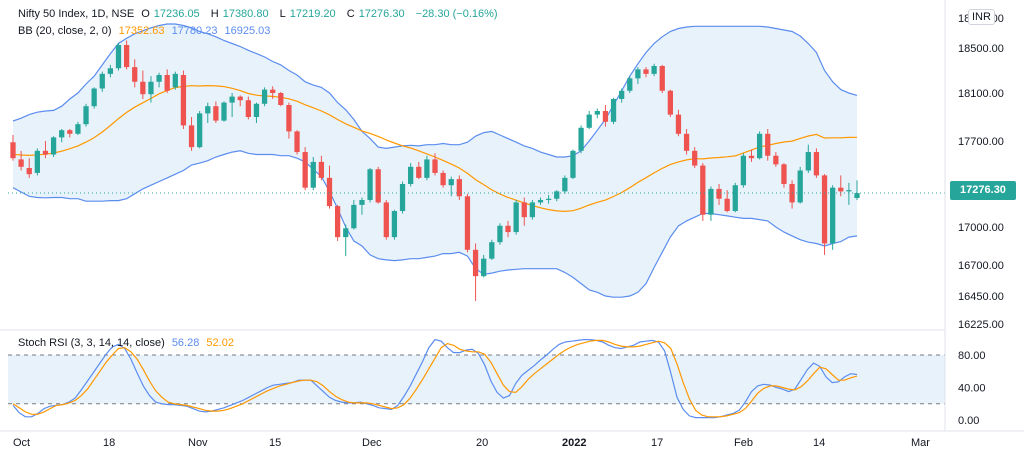  What do you see at coordinates (76, 14) in the screenshot?
I see `symbol-label: Nifty 50 Index, 1D, NSE` at bounding box center [76, 14].